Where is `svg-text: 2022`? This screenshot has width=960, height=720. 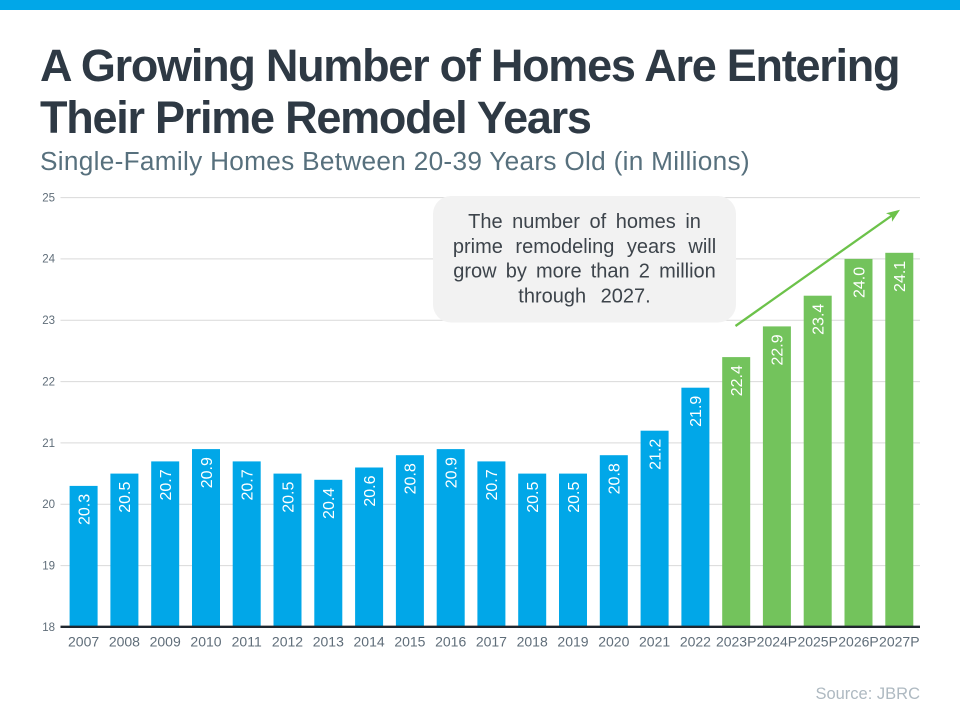
svg-text: 2022 is located at coordinates (695, 642).